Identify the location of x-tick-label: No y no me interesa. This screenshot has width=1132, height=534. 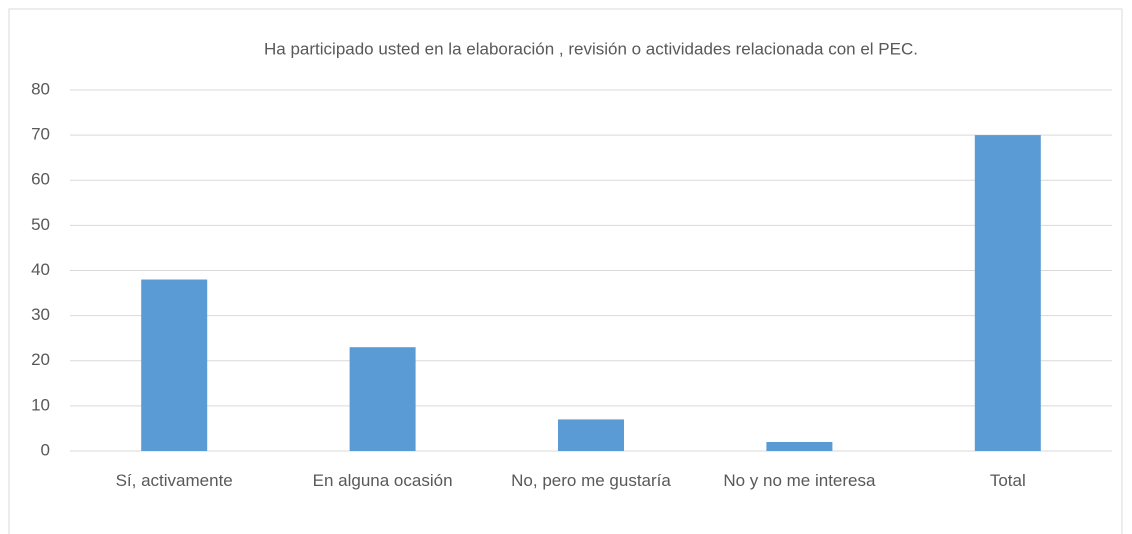
(799, 480).